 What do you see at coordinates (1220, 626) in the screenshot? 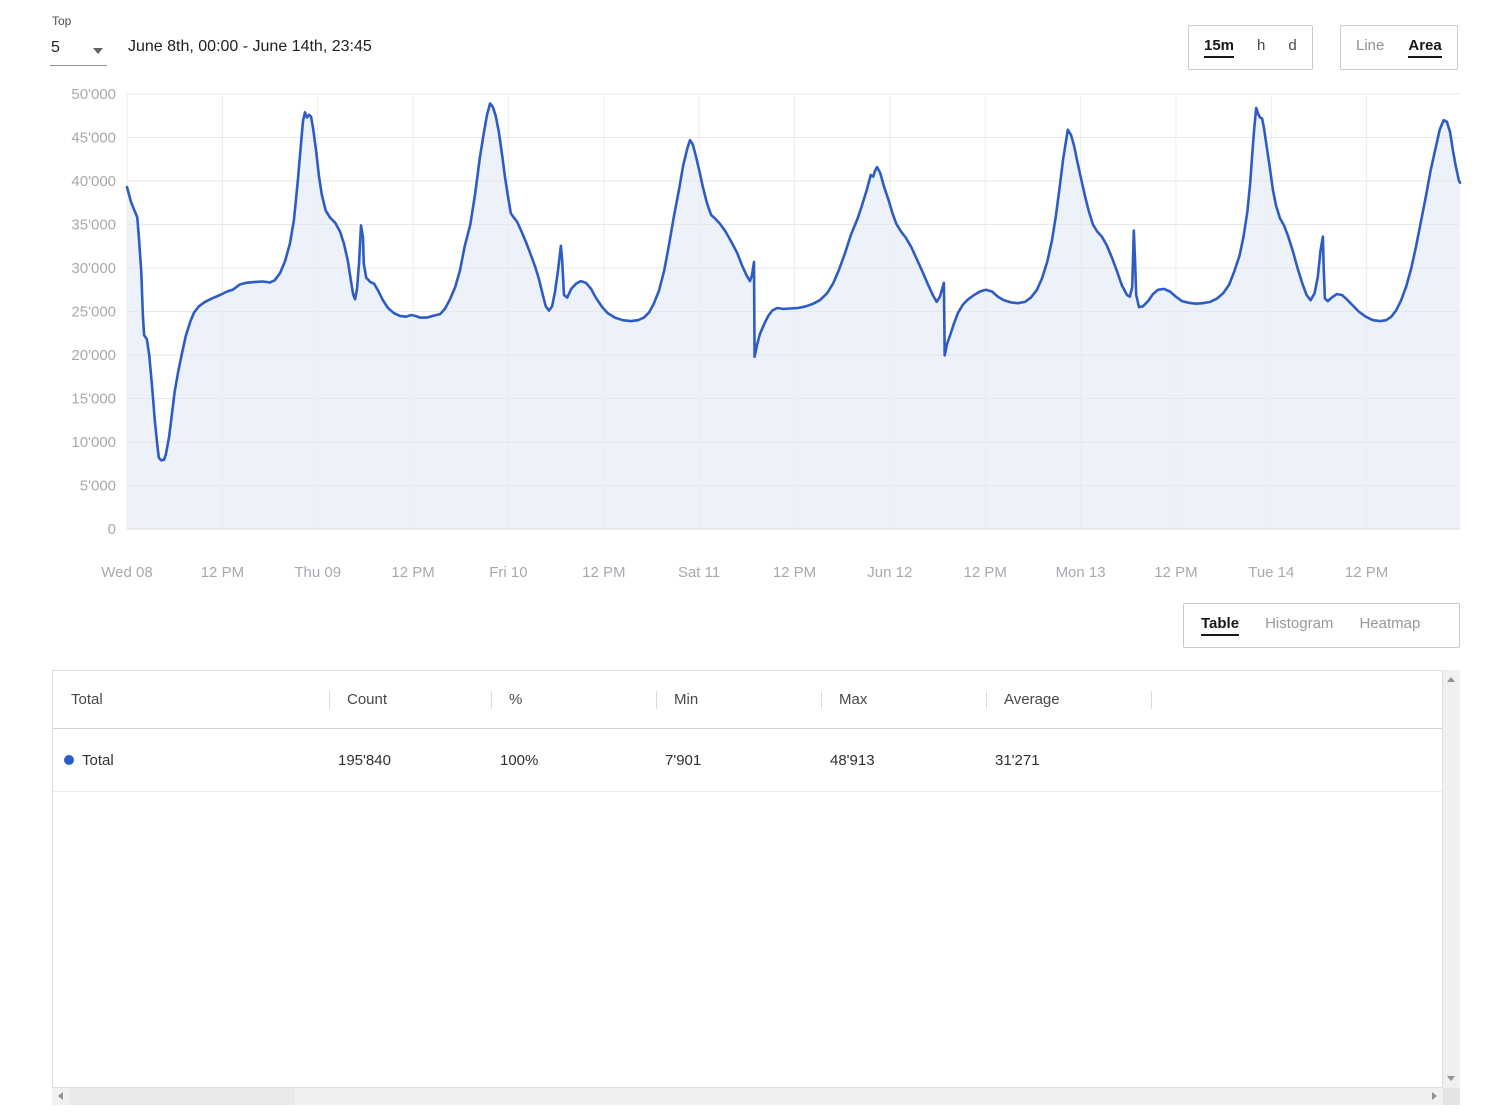
I see `tab-table: Table` at bounding box center [1220, 626].